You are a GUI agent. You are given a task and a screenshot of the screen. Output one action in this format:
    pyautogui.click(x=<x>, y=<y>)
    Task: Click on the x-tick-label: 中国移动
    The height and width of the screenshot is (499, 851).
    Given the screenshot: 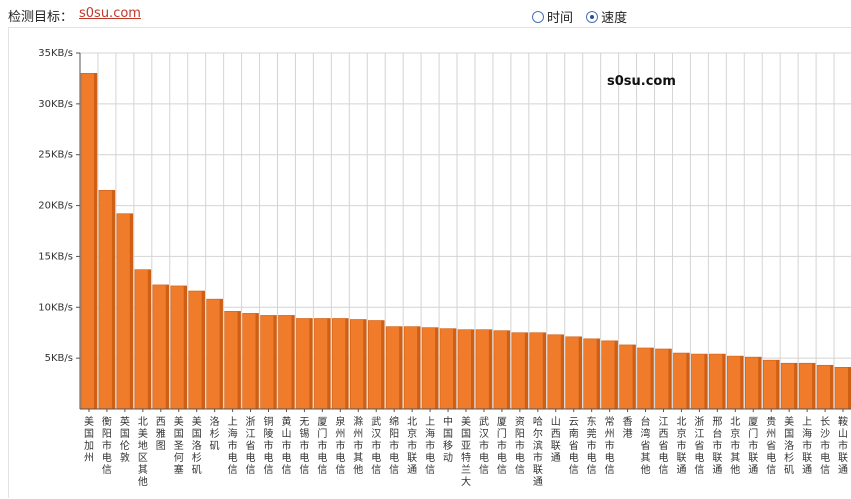 What is the action you would take?
    pyautogui.click(x=448, y=439)
    